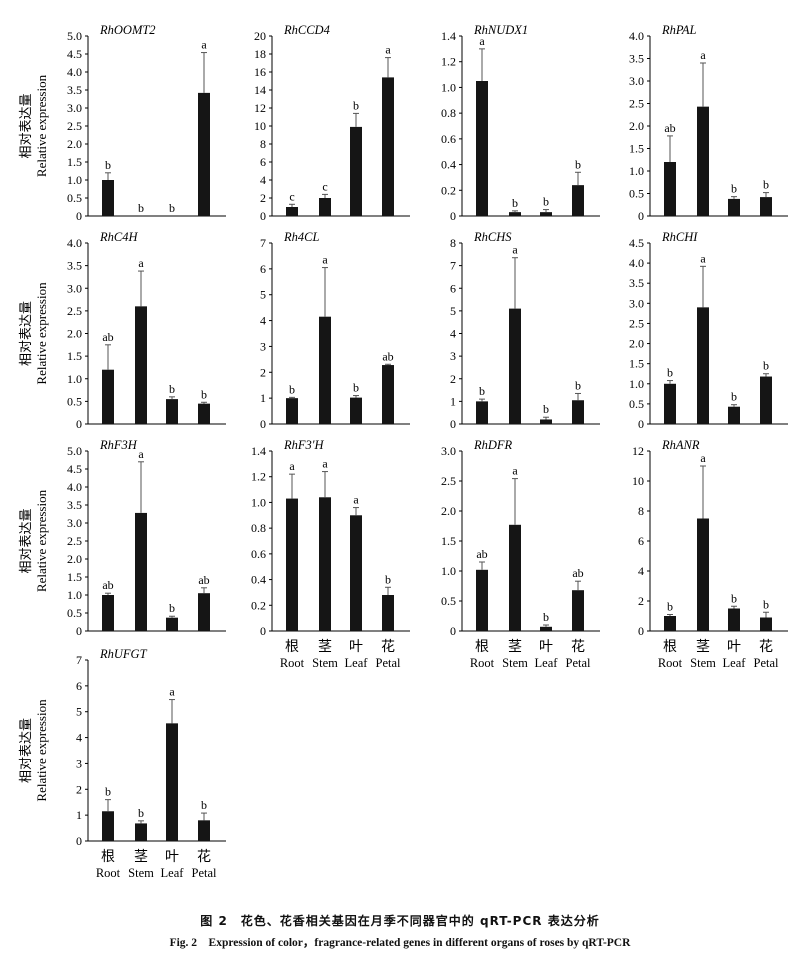 Image resolution: width=800 pixels, height=955 pixels. What do you see at coordinates (123, 654) in the screenshot?
I see `panel-title: RhUFGT` at bounding box center [123, 654].